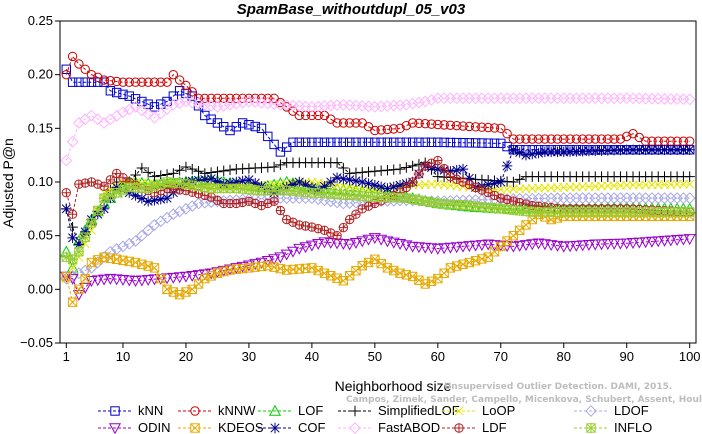 This screenshot has width=702, height=434. What do you see at coordinates (631, 410) in the screenshot?
I see `legend-label: LDOF` at bounding box center [631, 410].